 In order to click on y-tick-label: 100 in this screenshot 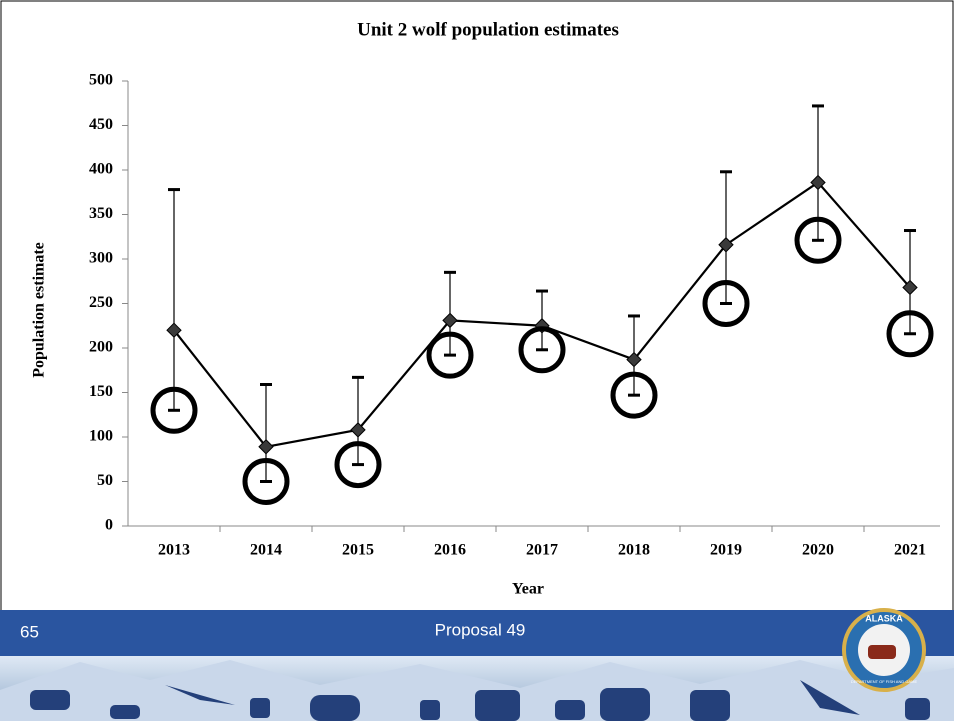, I will do `click(101, 436)`.